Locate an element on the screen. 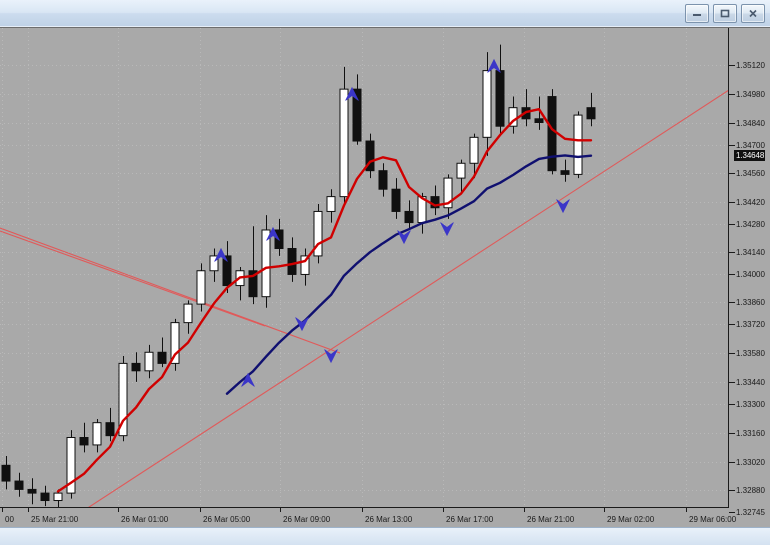 This screenshot has height=545, width=770. price-tick-label: 1.35120 is located at coordinates (750, 65).